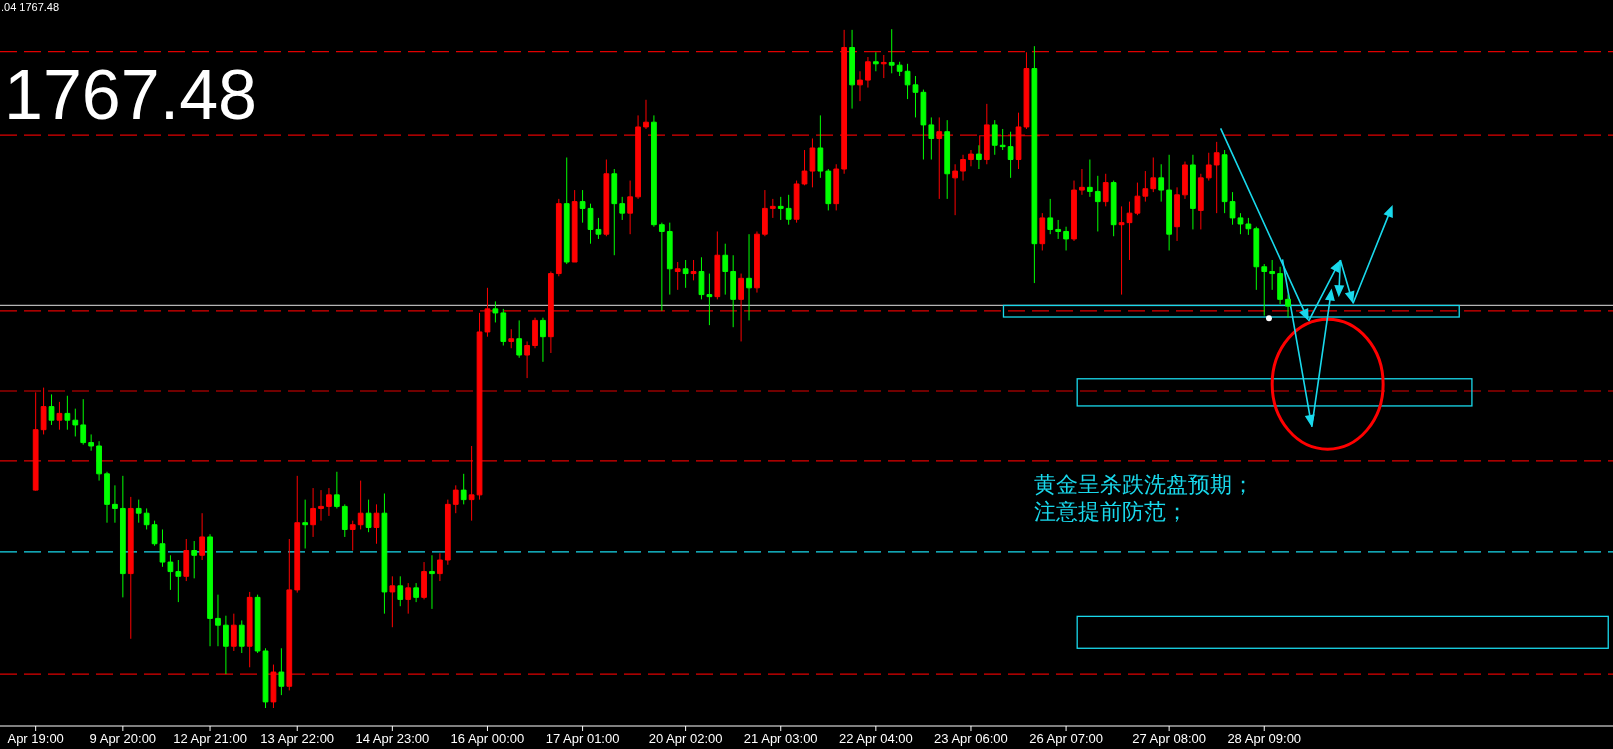 This screenshot has height=749, width=1613. Describe the element at coordinates (1264, 738) in the screenshot. I see `x-tick-label: 28 Apr 09:00` at that location.